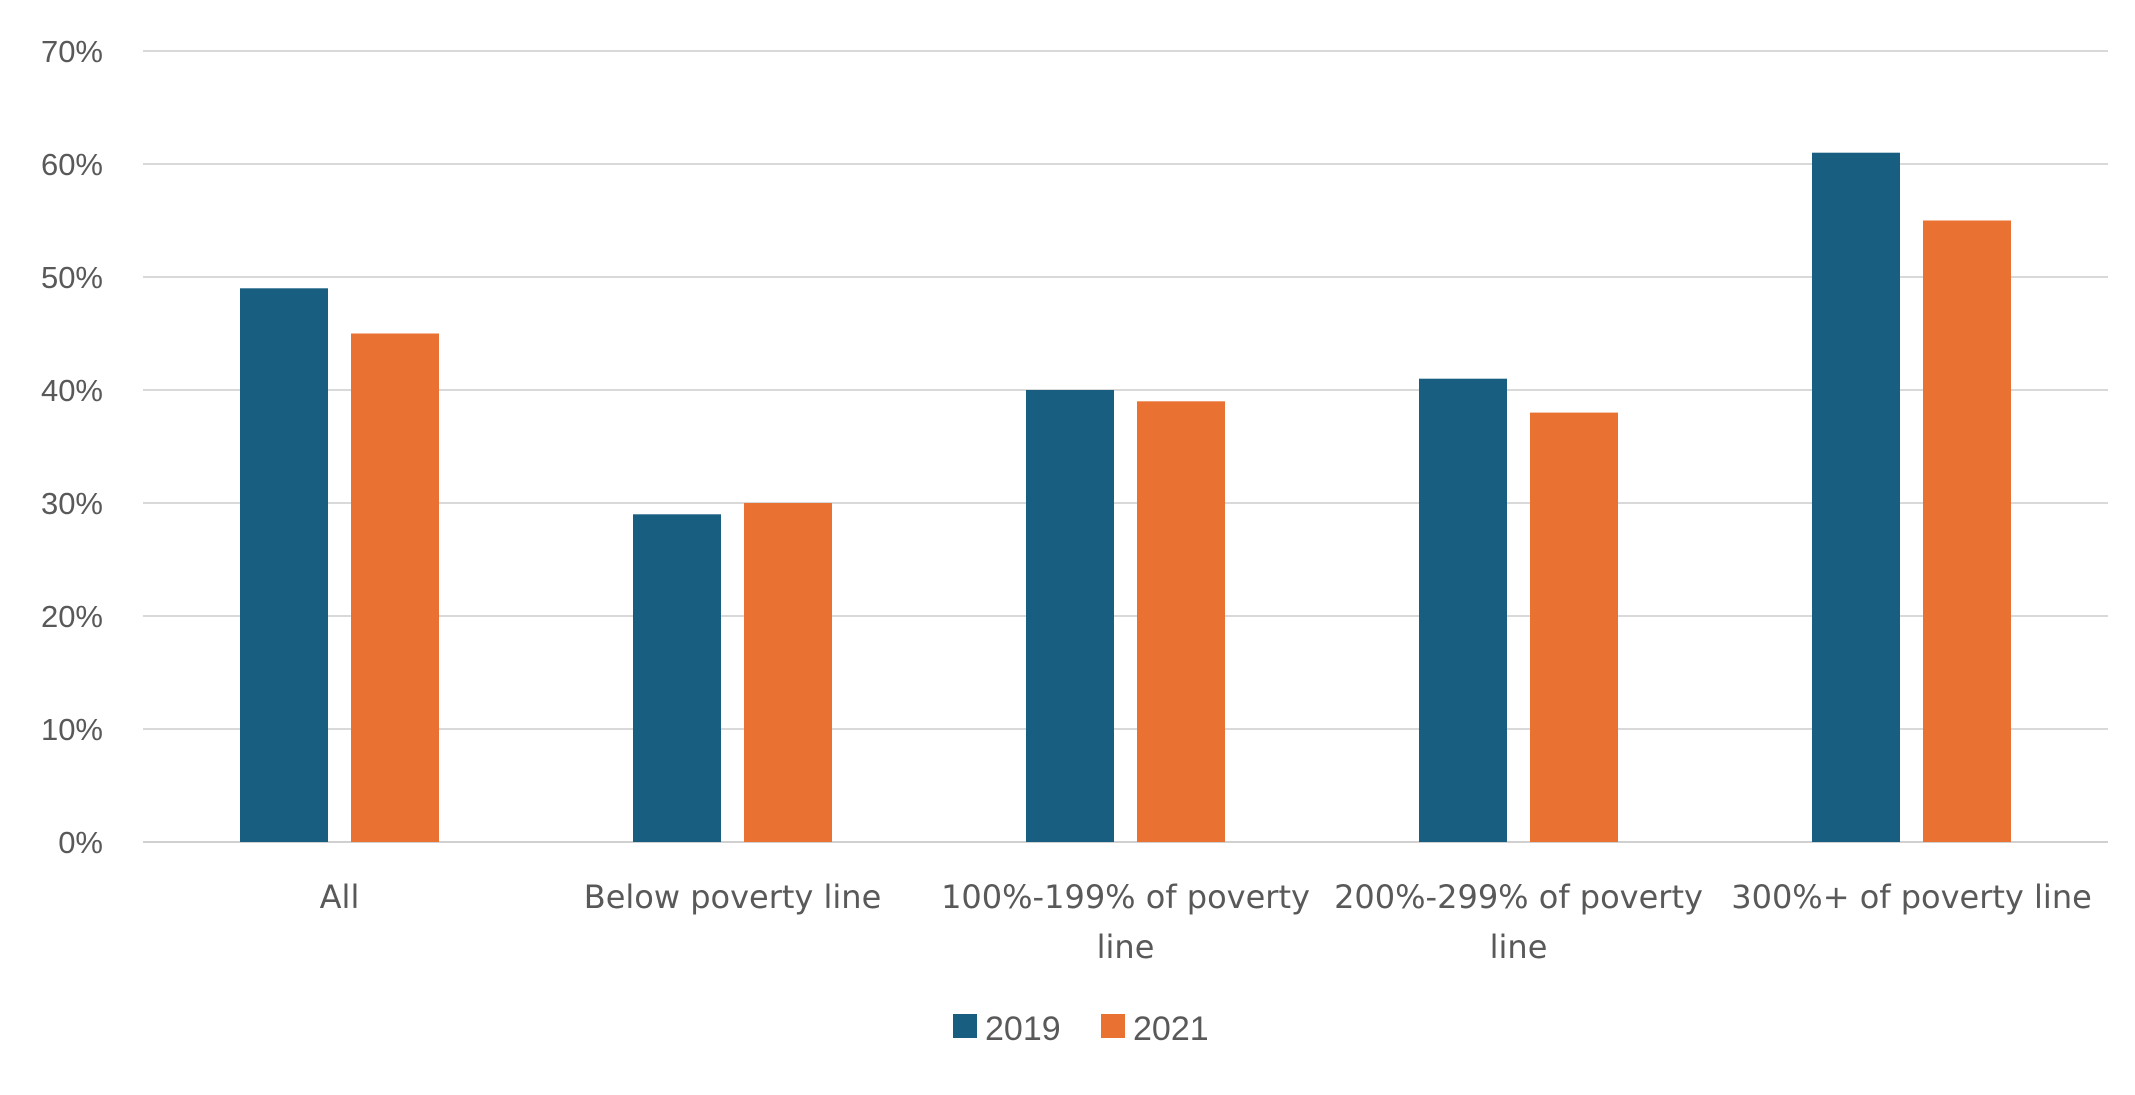  I want to click on category-label: All, so click(340, 897).